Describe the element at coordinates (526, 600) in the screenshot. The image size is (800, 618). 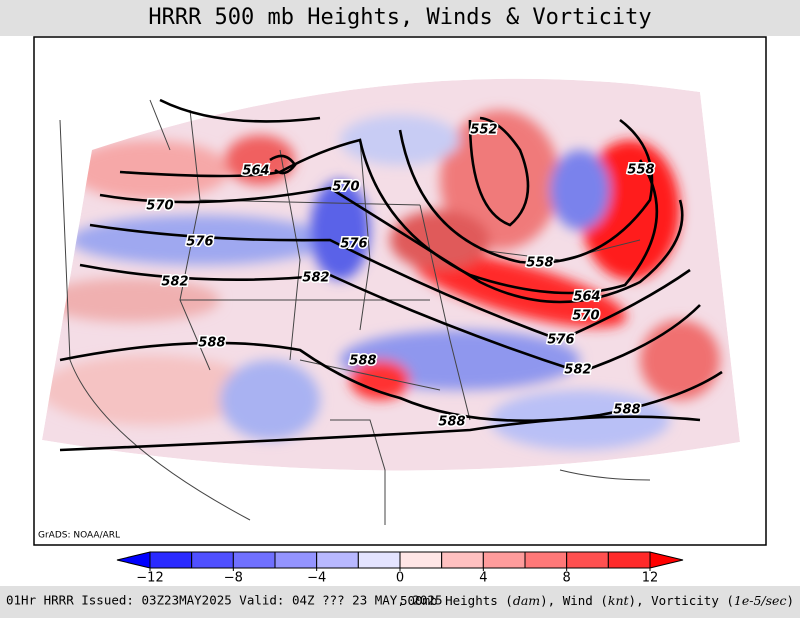
I see `footer-right-part: dam` at that location.